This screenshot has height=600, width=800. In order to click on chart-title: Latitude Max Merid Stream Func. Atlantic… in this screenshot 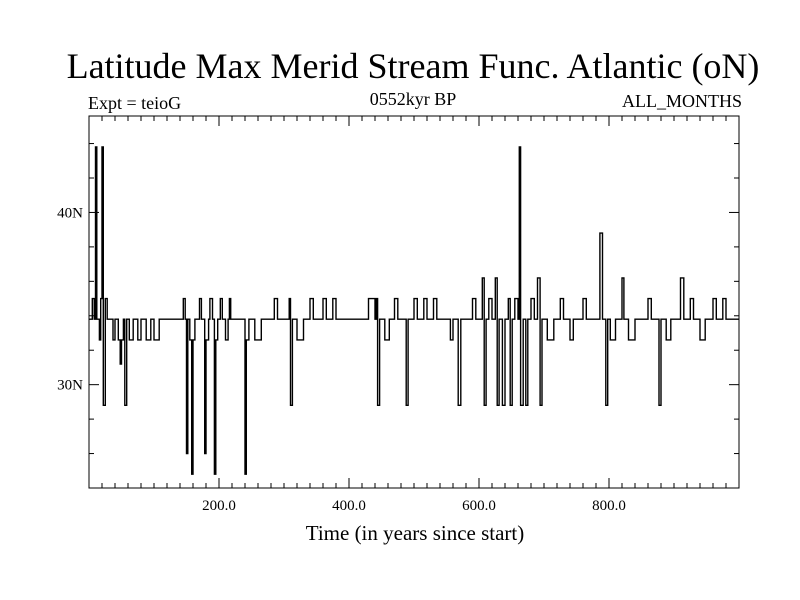, I will do `click(413, 66)`.